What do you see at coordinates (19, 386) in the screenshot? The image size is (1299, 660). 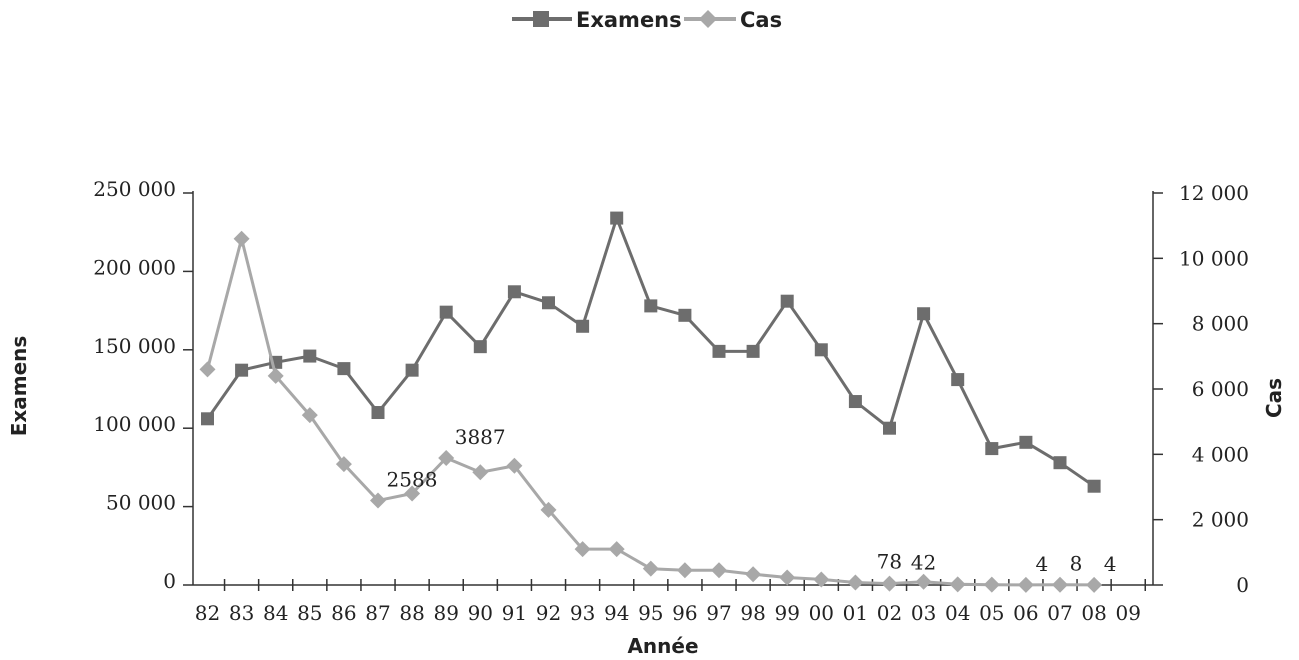 I see `left-y-axis-title: Examens` at bounding box center [19, 386].